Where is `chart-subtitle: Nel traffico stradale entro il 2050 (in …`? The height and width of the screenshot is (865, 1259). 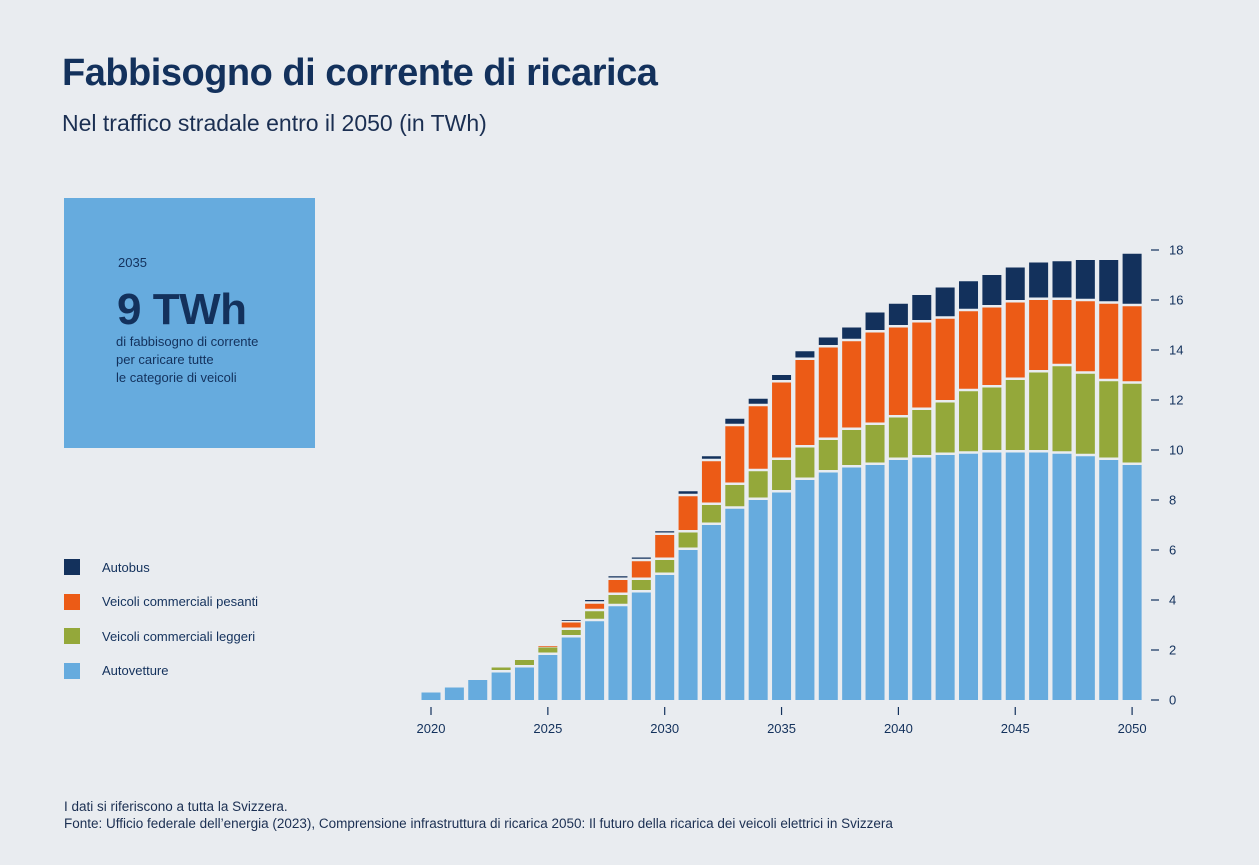
chart-subtitle: Nel traffico stradale entro il 2050 (in … is located at coordinates (274, 123).